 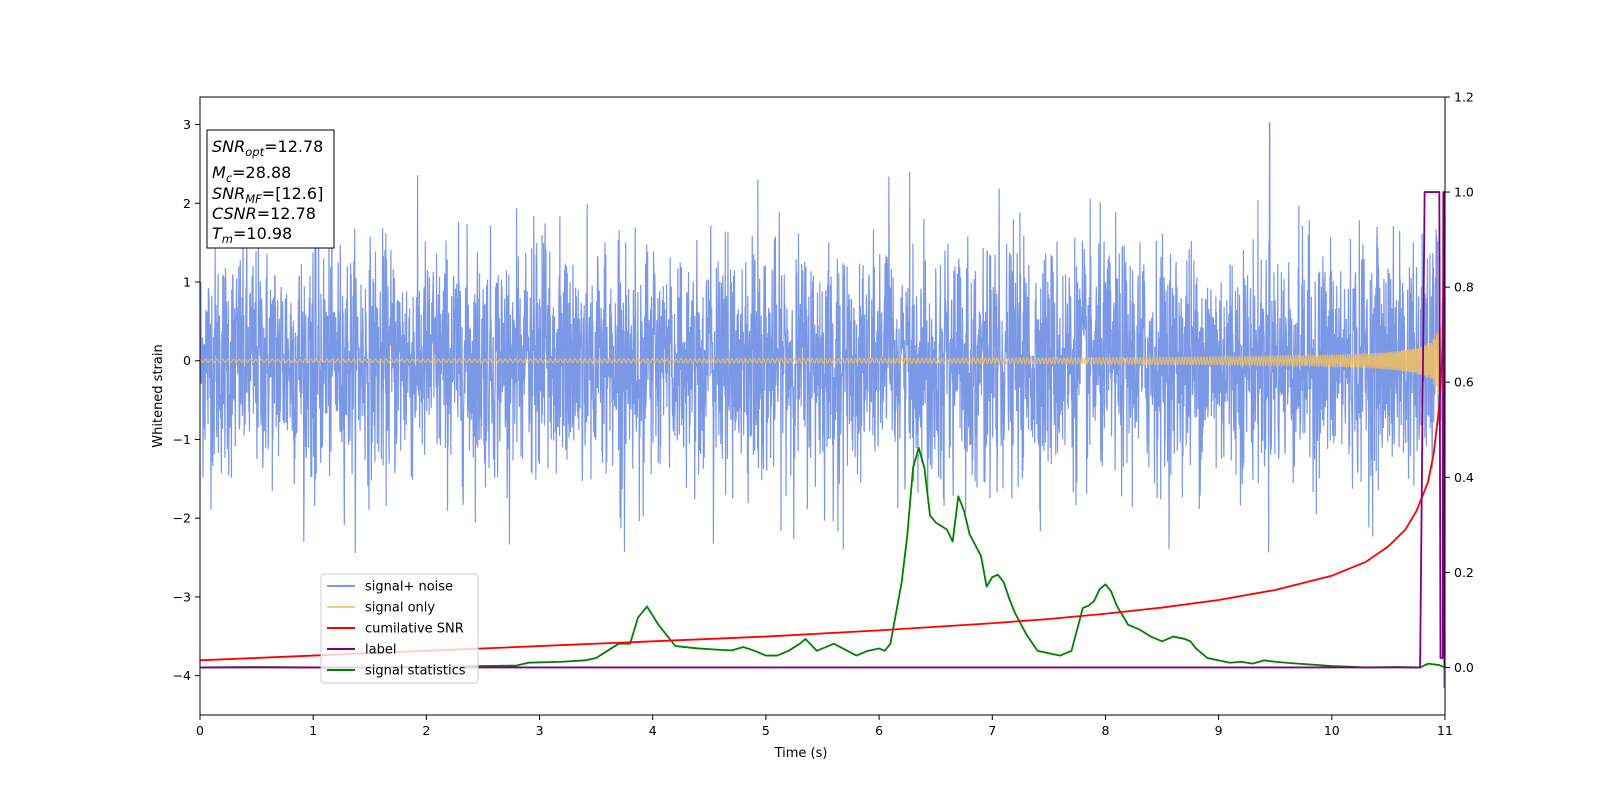 I want to click on info-line: Mc=28.88, so click(x=251, y=174).